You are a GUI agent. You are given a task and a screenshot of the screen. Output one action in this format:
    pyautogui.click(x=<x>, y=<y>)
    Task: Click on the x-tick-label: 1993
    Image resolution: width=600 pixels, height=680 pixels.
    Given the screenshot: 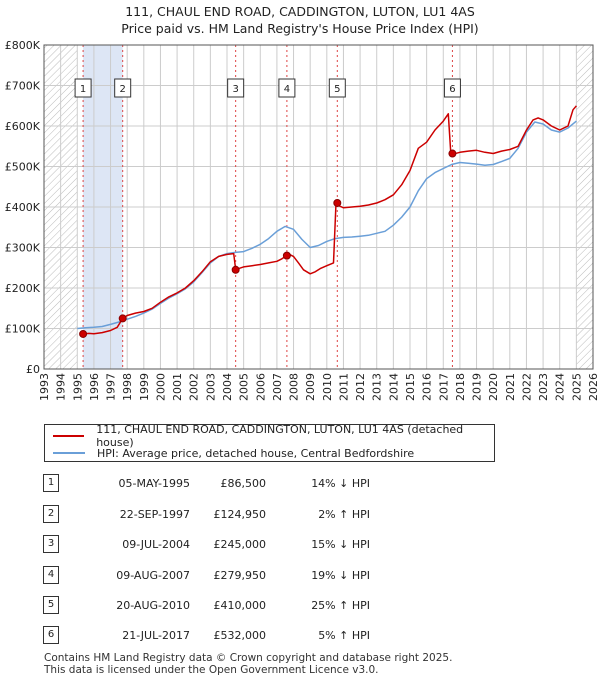 What is the action you would take?
    pyautogui.click(x=44, y=387)
    